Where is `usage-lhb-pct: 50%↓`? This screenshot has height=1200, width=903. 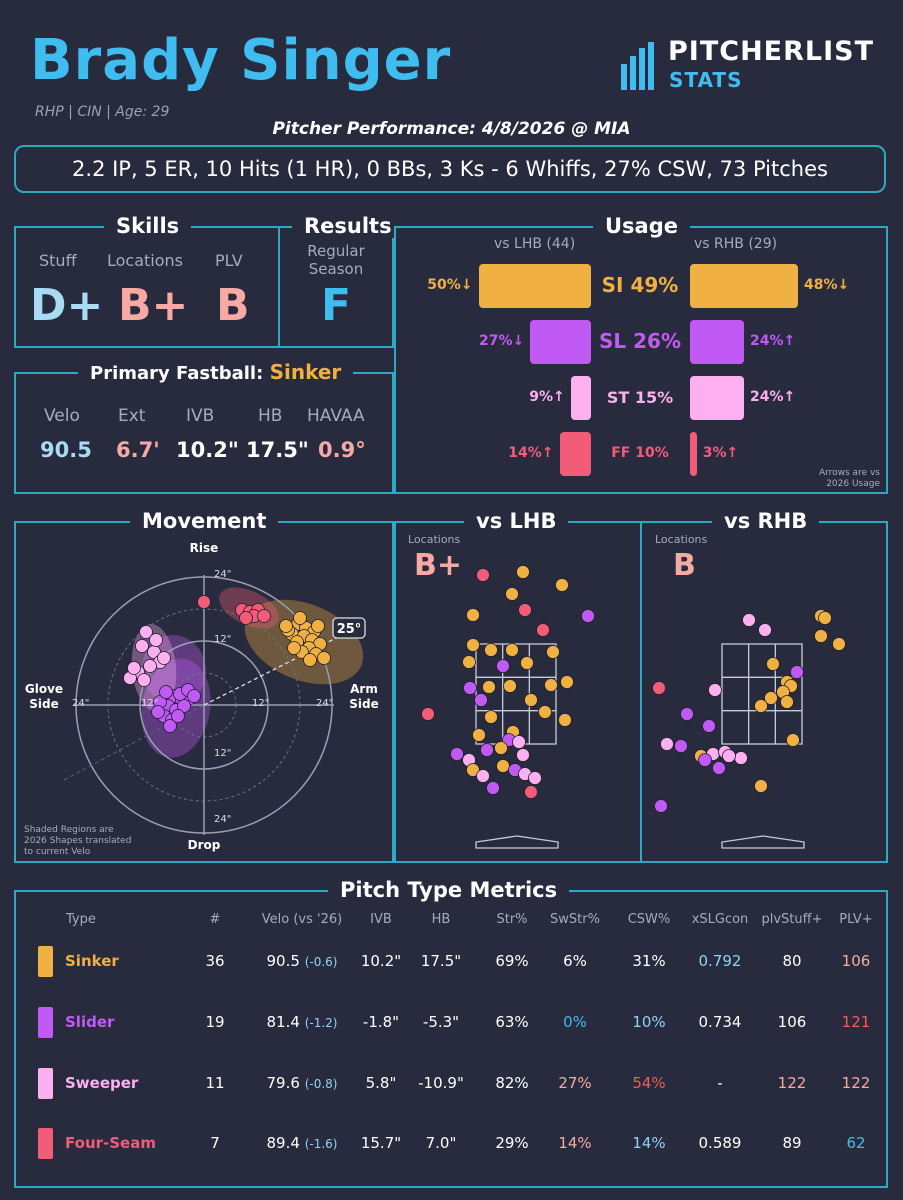
usage-lhb-pct: 50%↓ is located at coordinates (450, 285).